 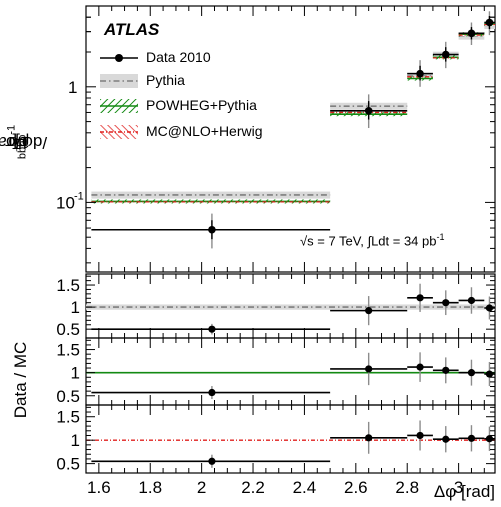 I want to click on ratio-mcnlo-ytick-label-2: 1.5, so click(x=68, y=417).